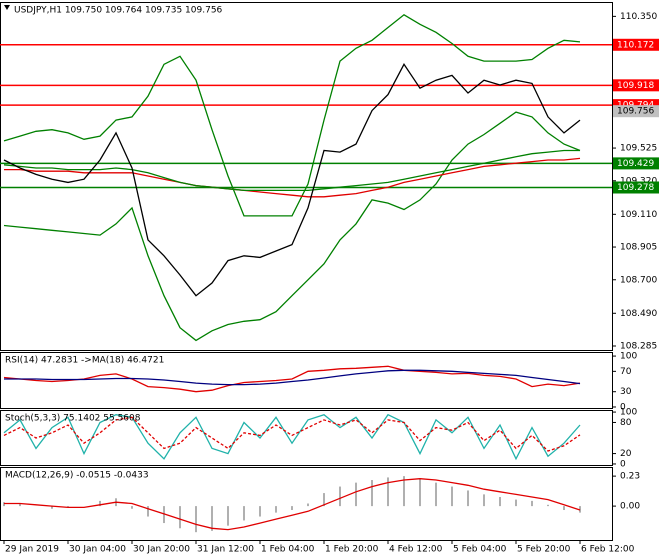 The height and width of the screenshot is (560, 660). Describe the element at coordinates (608, 550) in the screenshot. I see `x-tick-label: 6 Feb 12:00` at that location.